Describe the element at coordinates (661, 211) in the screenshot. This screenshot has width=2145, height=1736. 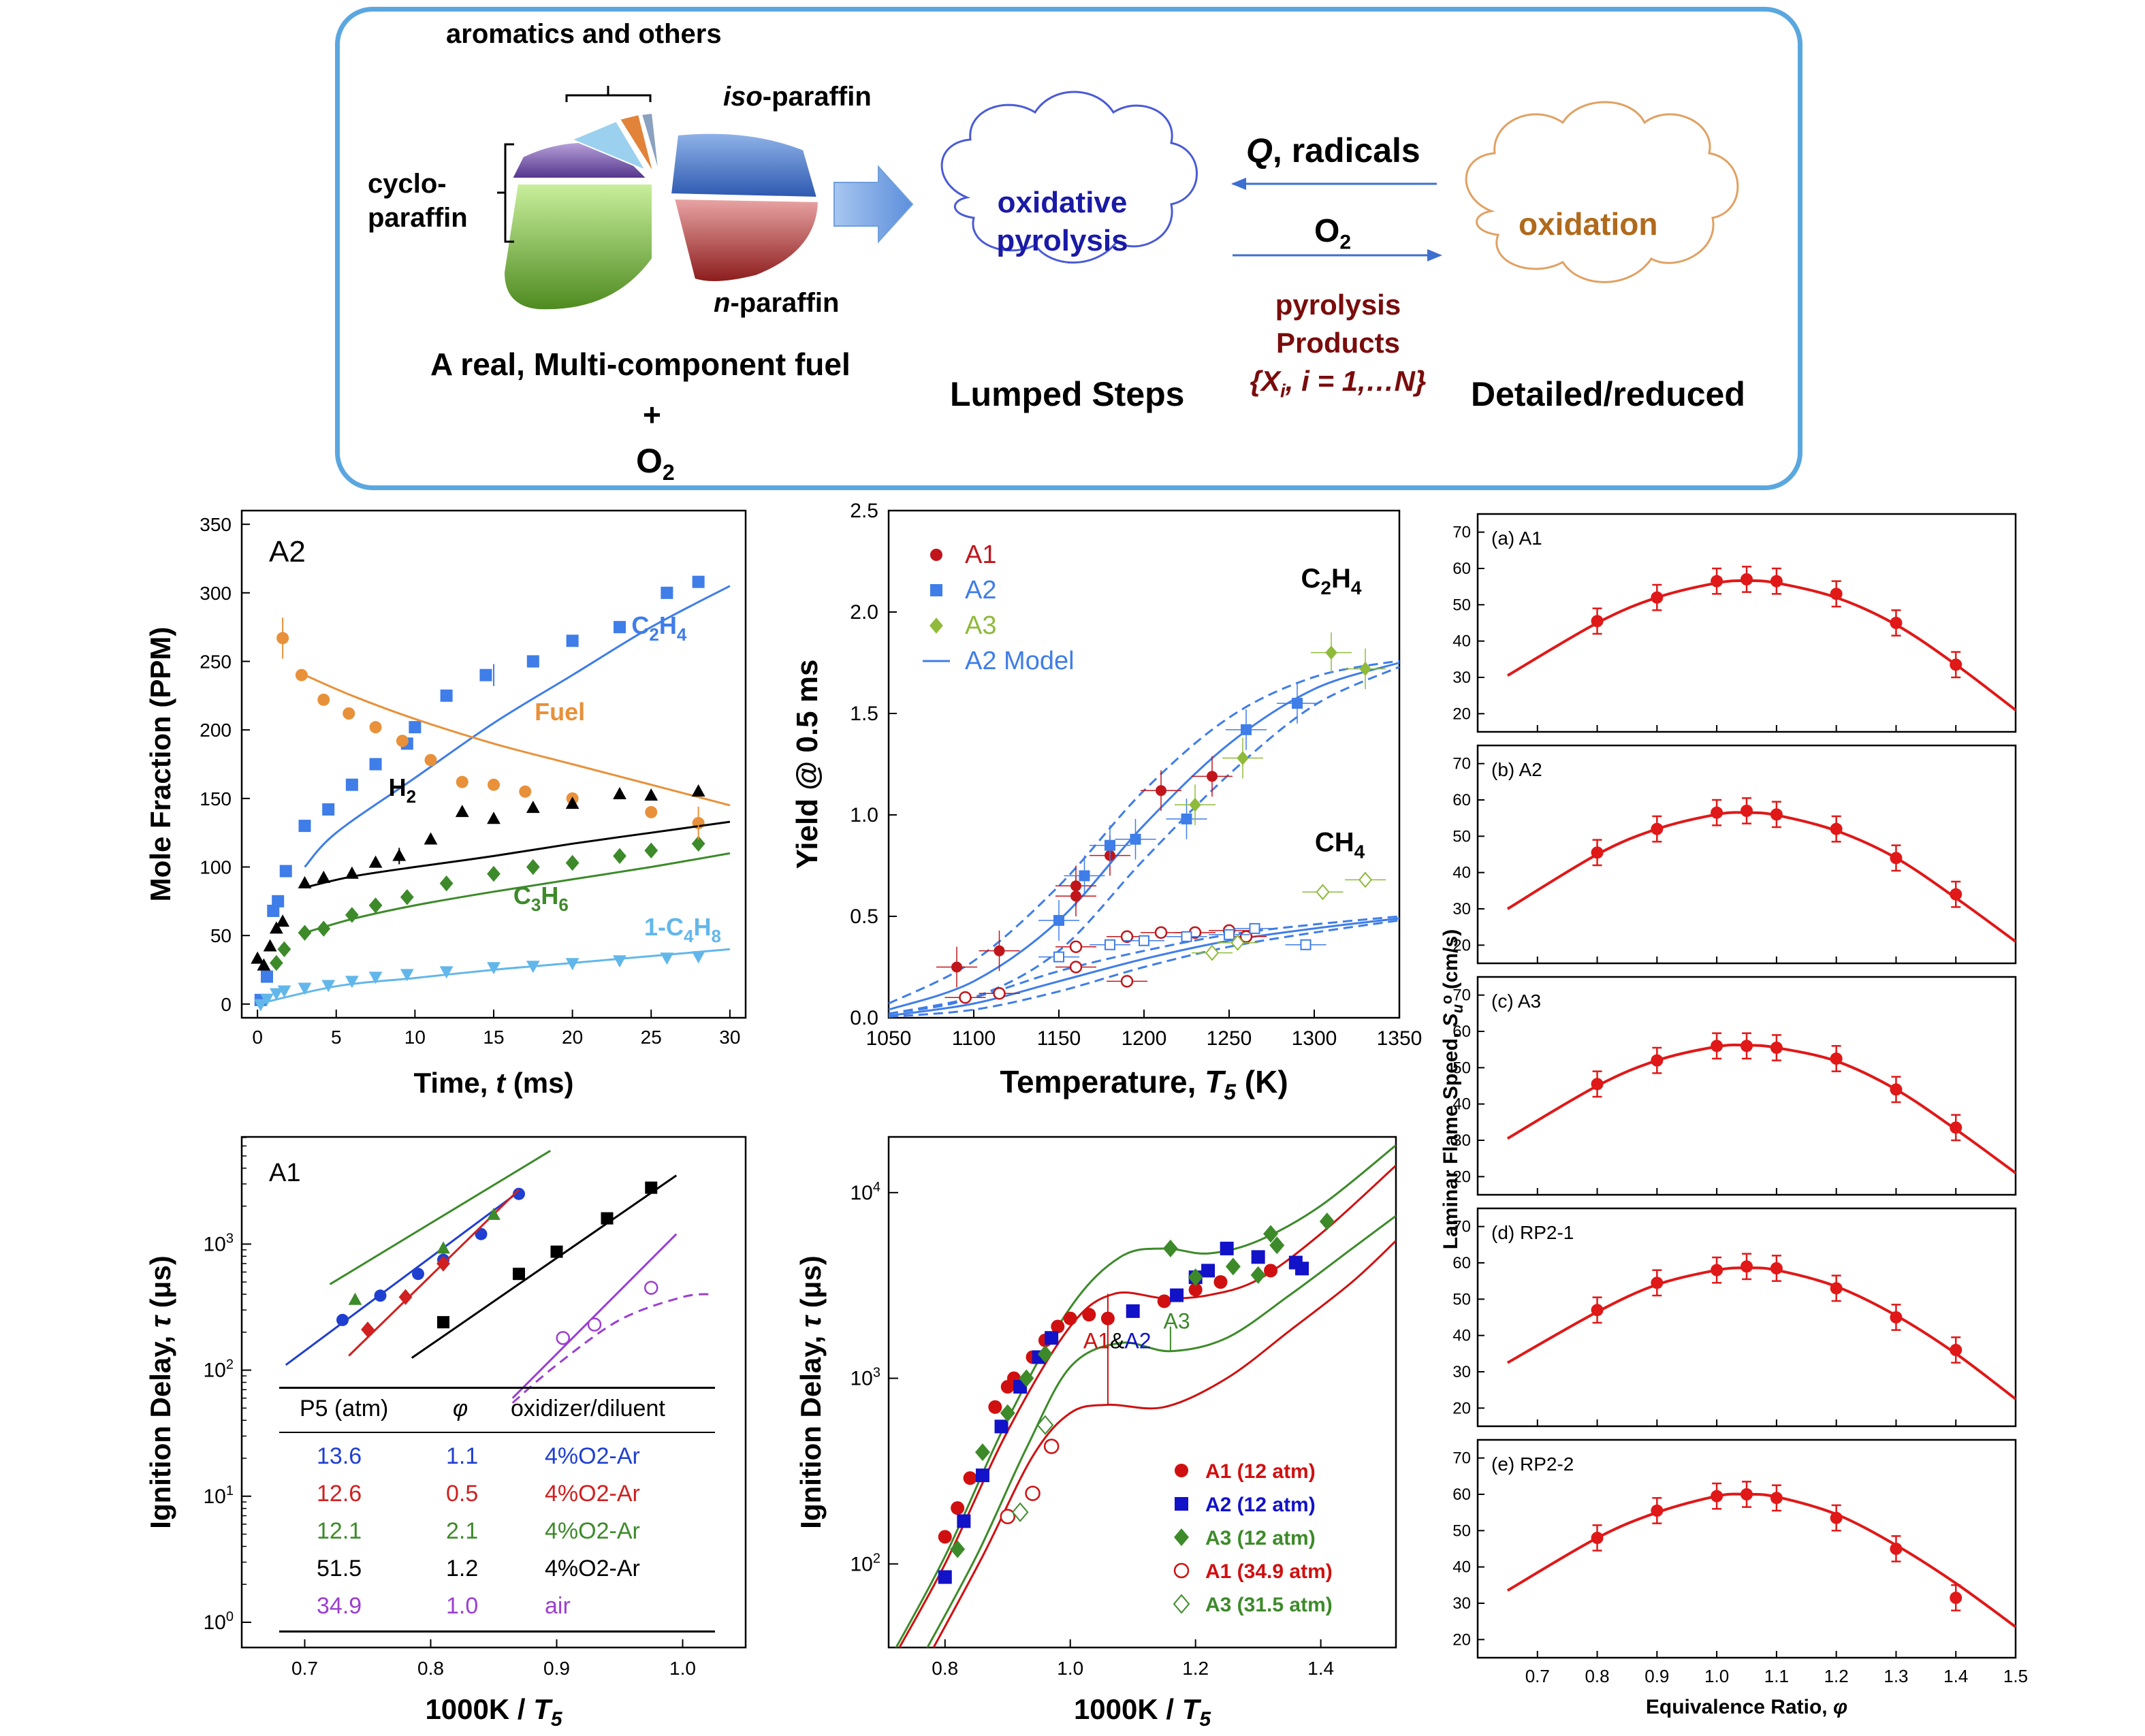
I see `fuel-composition-pie` at that location.